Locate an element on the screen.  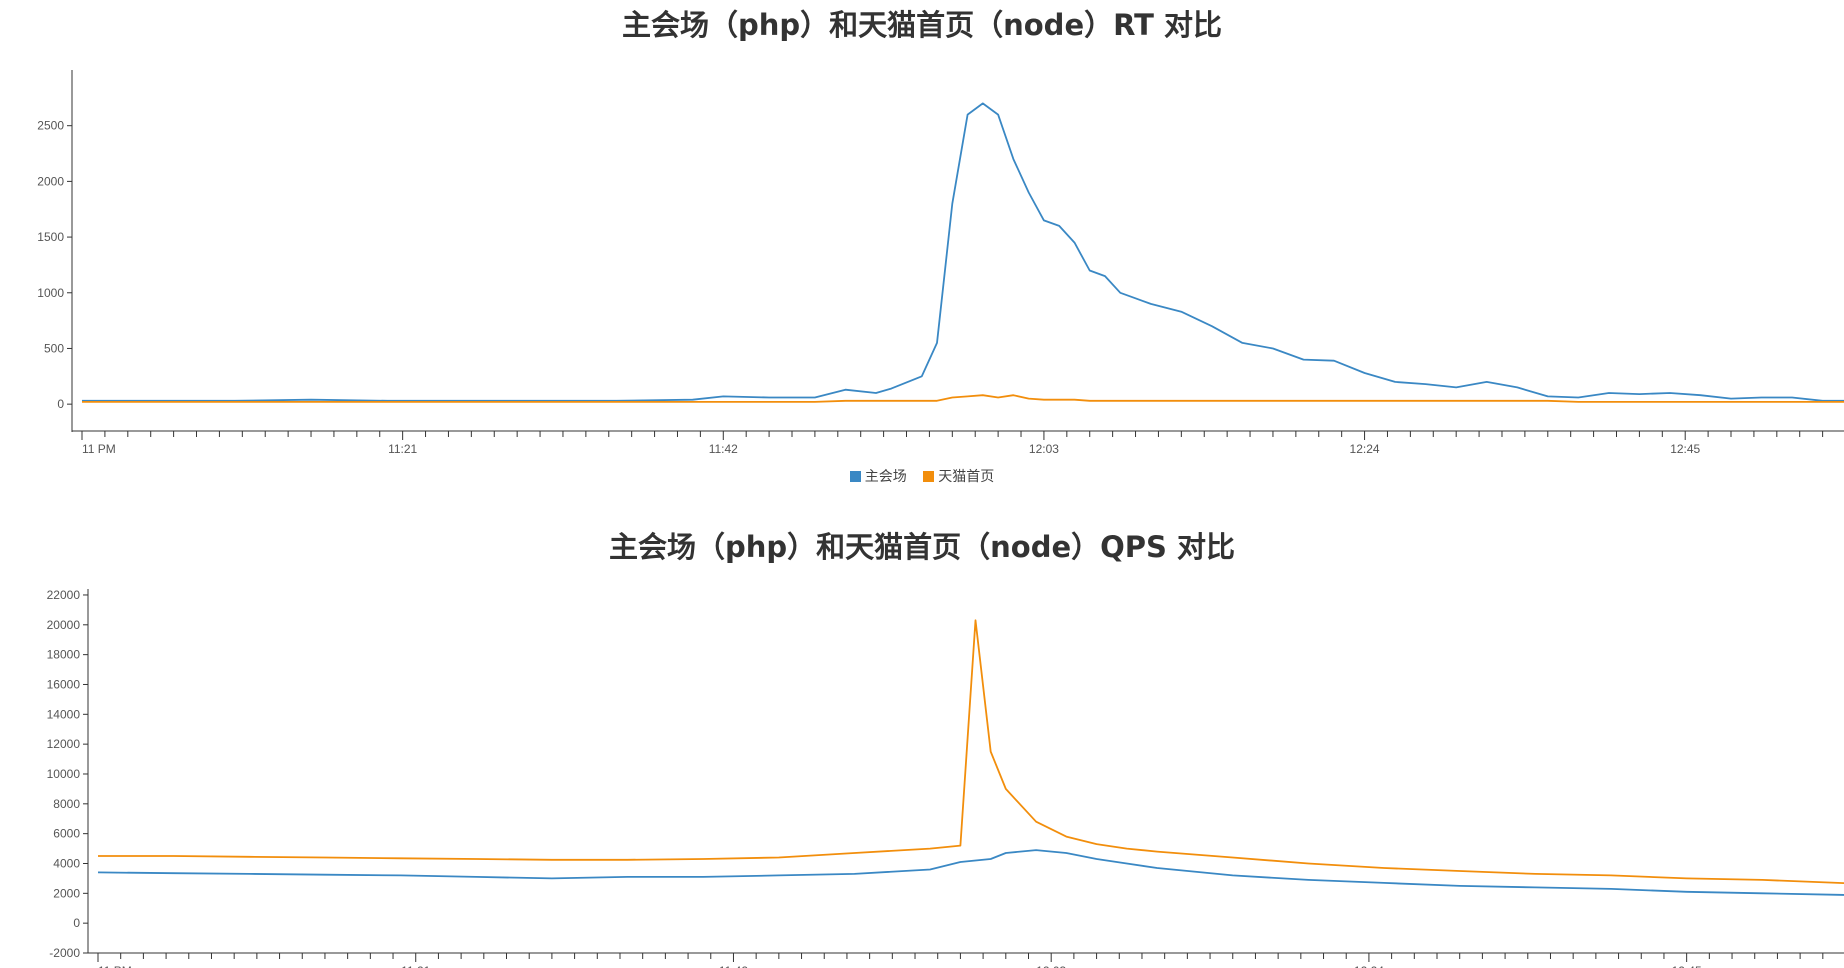
y-tick-label: 1500 is located at coordinates (50, 237).